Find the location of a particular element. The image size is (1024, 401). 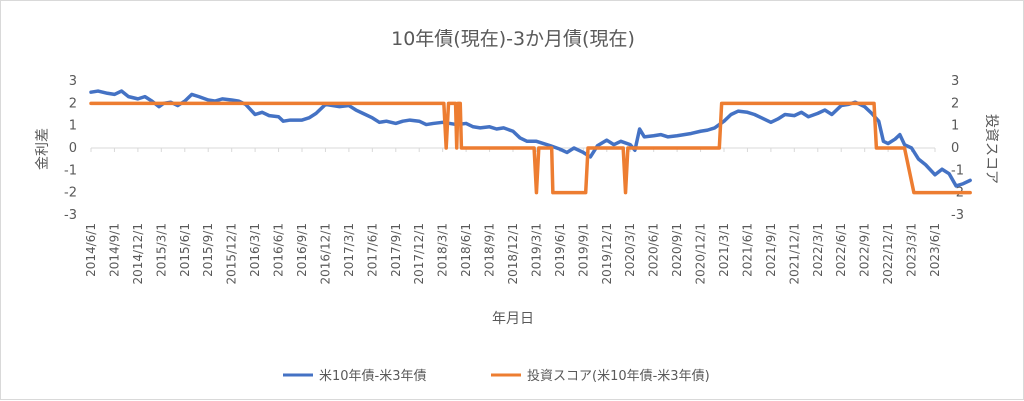

x-tick-label-2: 2014/12/1 is located at coordinates (138, 254).